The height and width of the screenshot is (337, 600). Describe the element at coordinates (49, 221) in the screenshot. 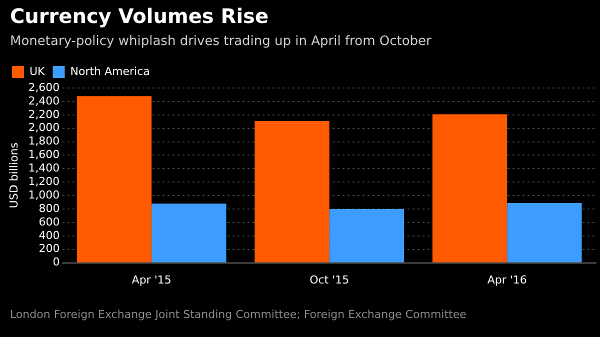

I see `y-tick-label: 600` at that location.